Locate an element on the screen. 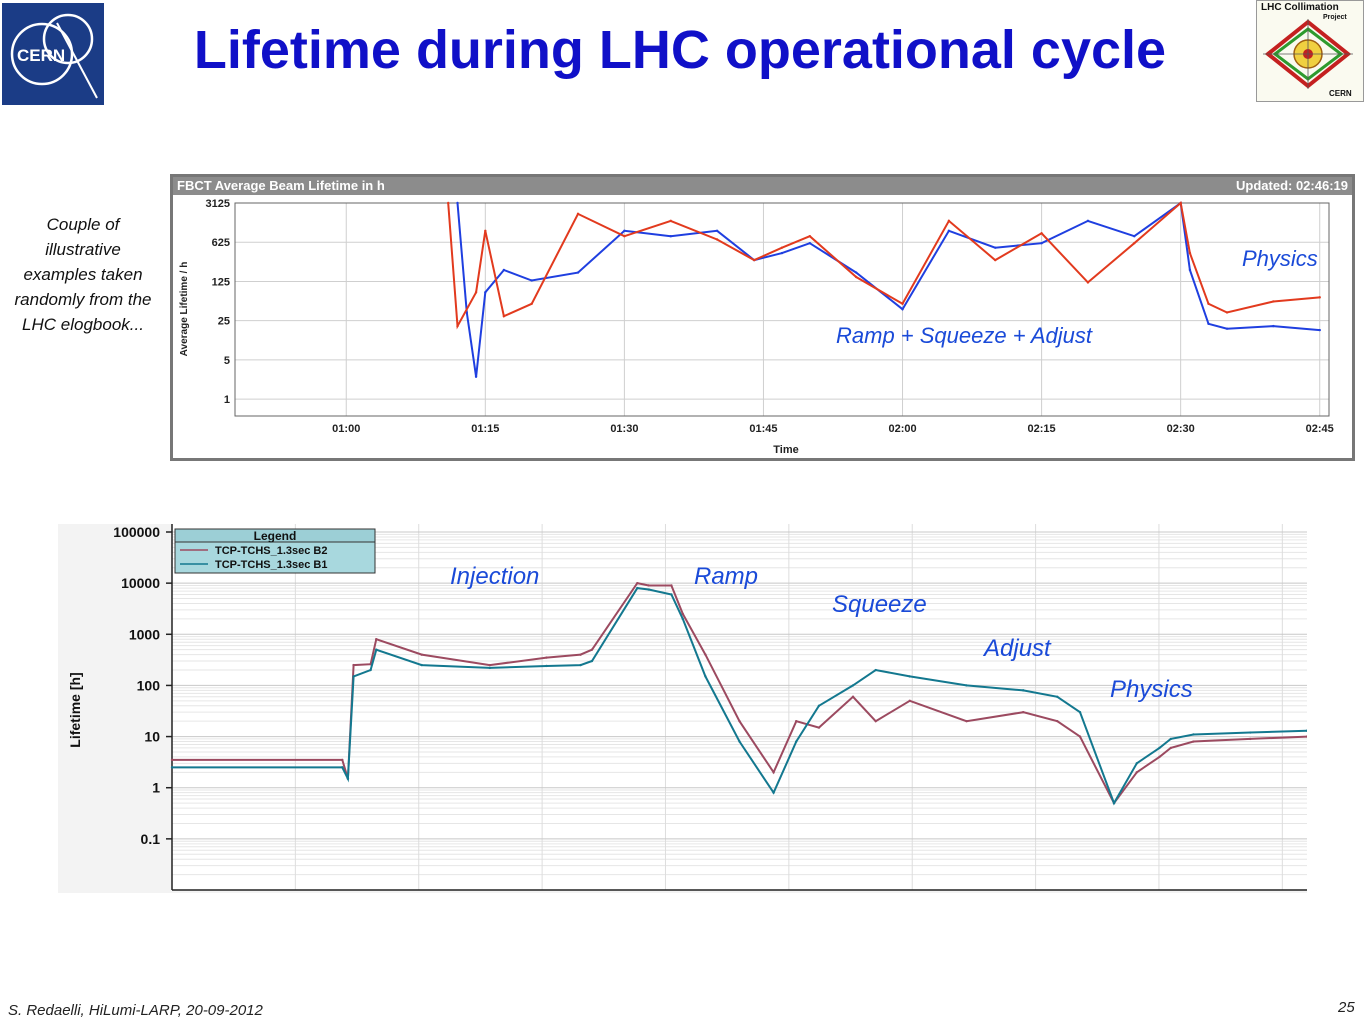  collimation-logo-line2: Project is located at coordinates (1335, 17).